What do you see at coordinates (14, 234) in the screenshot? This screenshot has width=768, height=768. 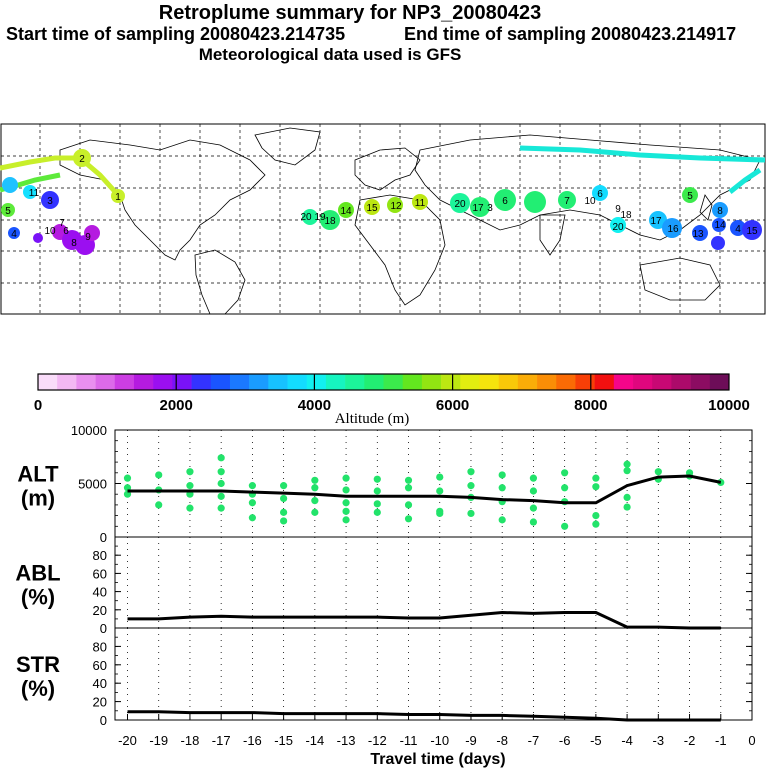 I see `plume-label: 4` at bounding box center [14, 234].